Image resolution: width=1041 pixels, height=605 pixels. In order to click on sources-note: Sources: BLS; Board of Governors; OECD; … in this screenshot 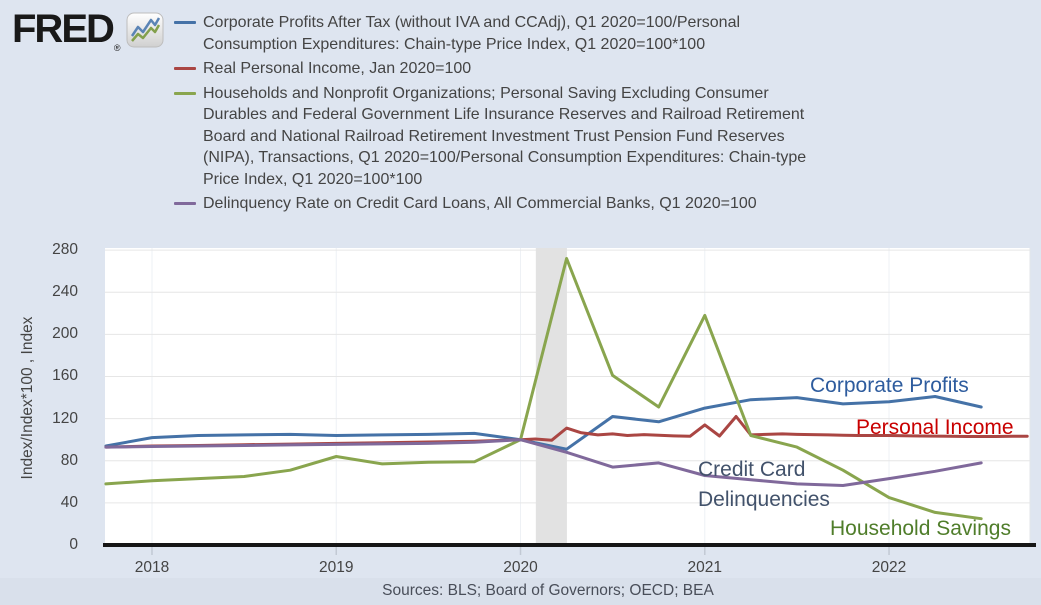, I will do `click(548, 590)`.